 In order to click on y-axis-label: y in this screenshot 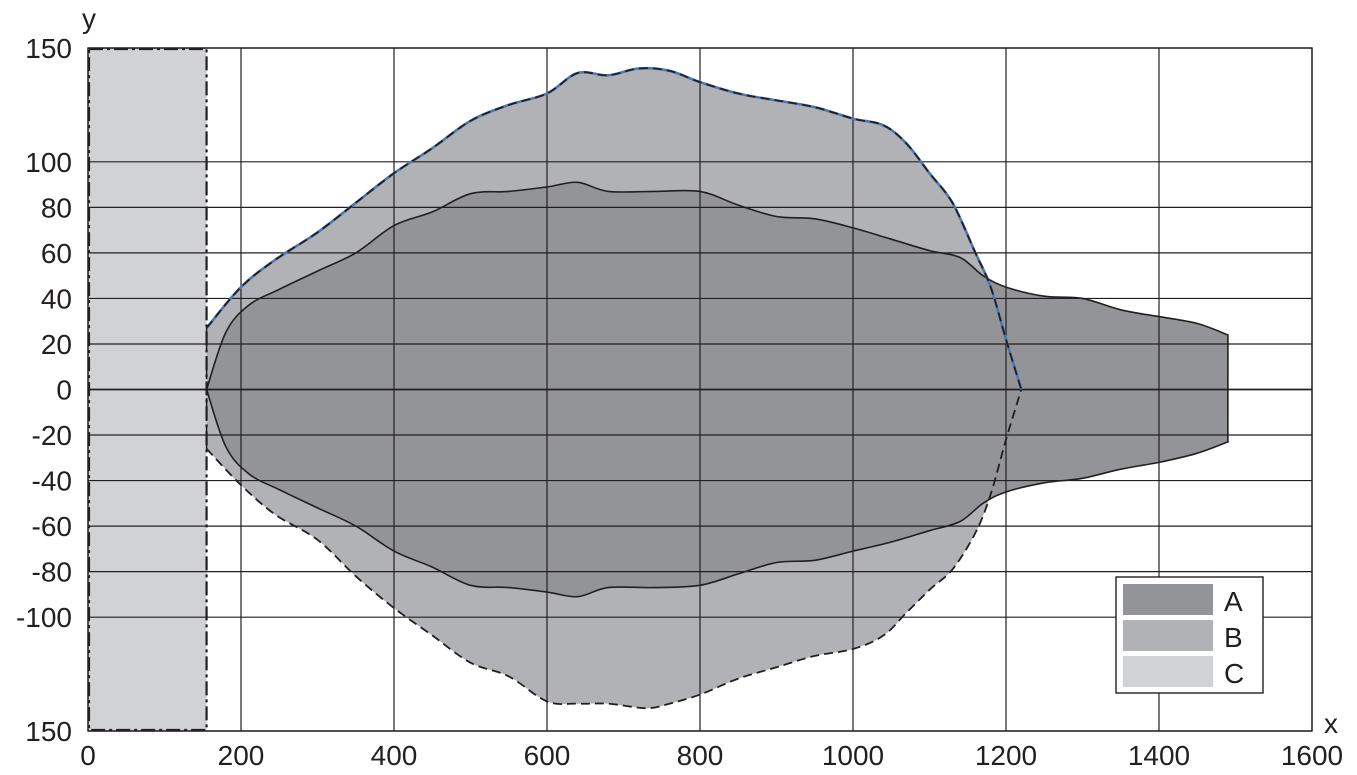, I will do `click(89, 18)`.